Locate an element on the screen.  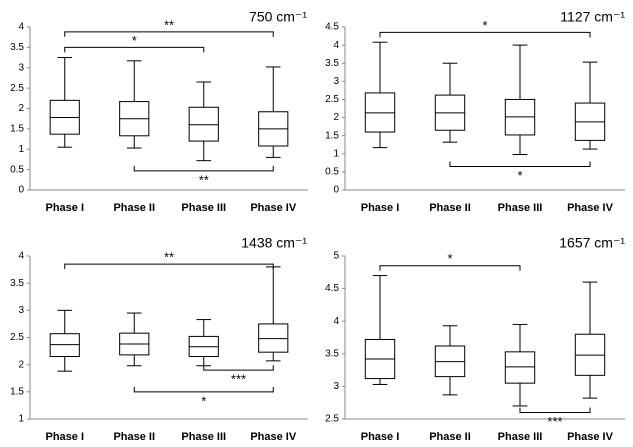
chart-title: 1438 cm⁻¹ is located at coordinates (274, 243).